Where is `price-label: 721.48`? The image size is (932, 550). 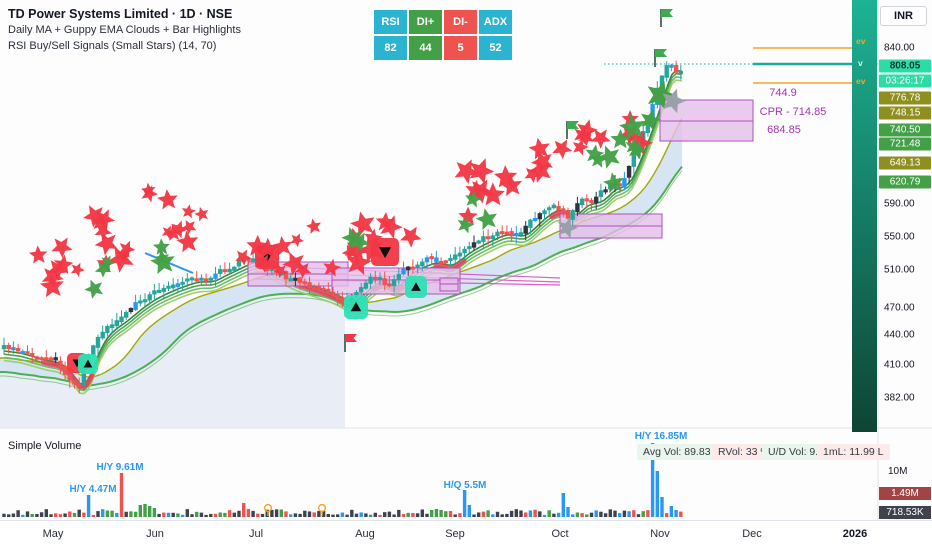 price-label: 721.48 is located at coordinates (905, 144).